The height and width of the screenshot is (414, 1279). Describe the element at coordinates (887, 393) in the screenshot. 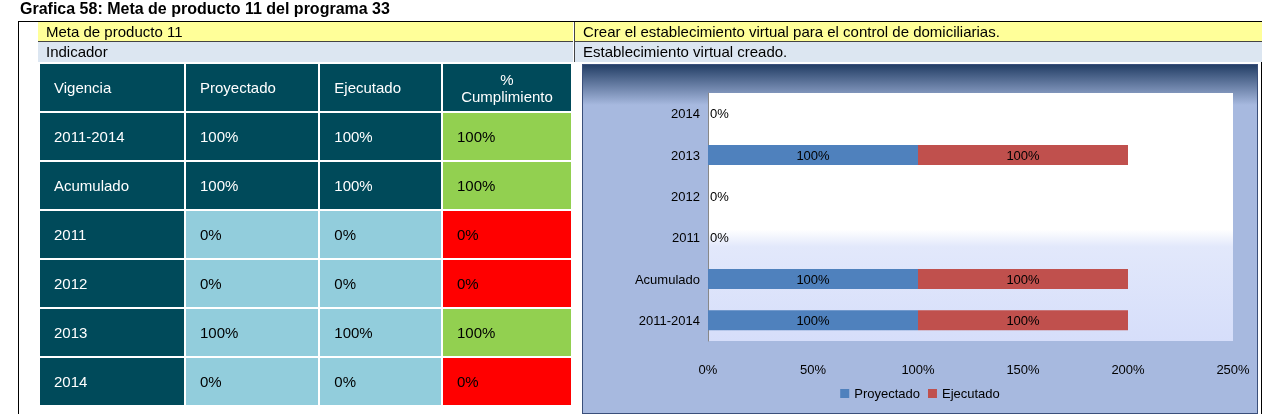

I see `legend-label: Proyectado` at that location.